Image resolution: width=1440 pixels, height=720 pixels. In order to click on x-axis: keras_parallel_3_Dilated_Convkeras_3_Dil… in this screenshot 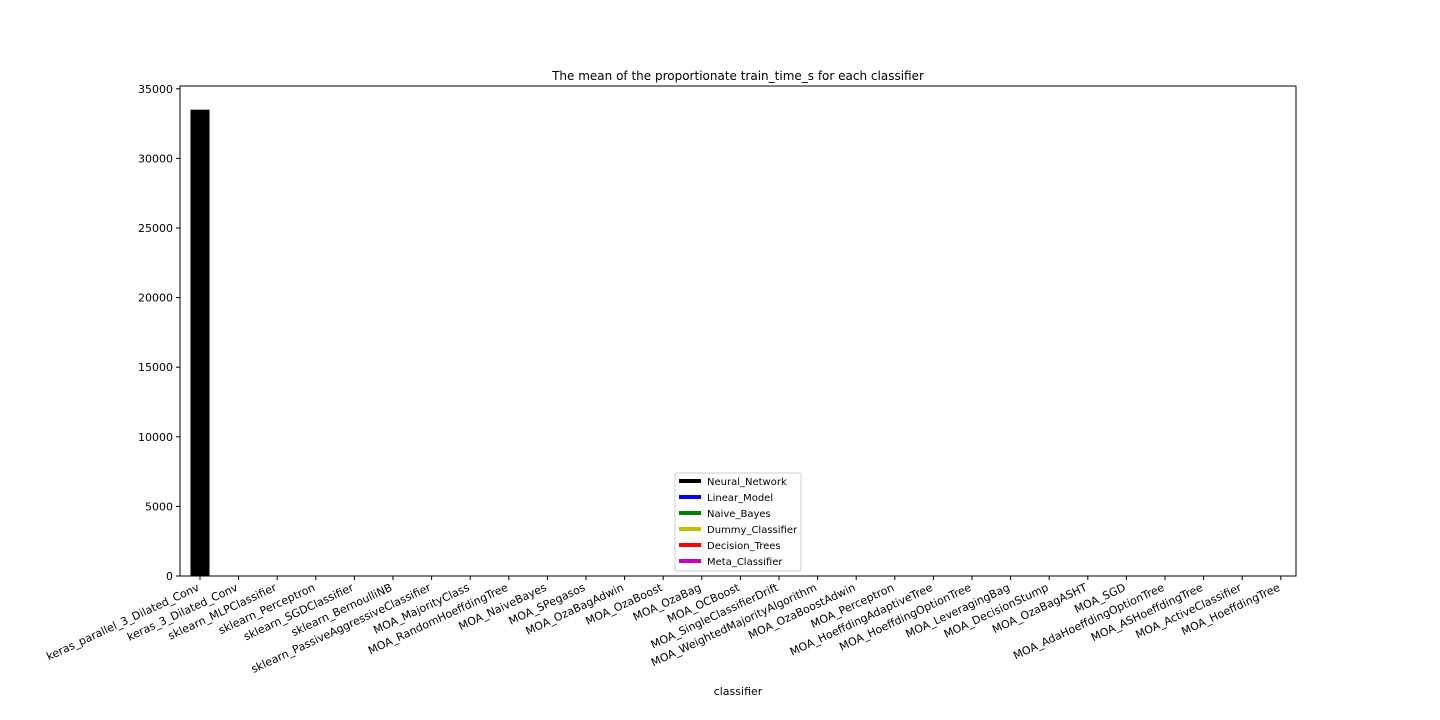, I will do `click(663, 626)`.